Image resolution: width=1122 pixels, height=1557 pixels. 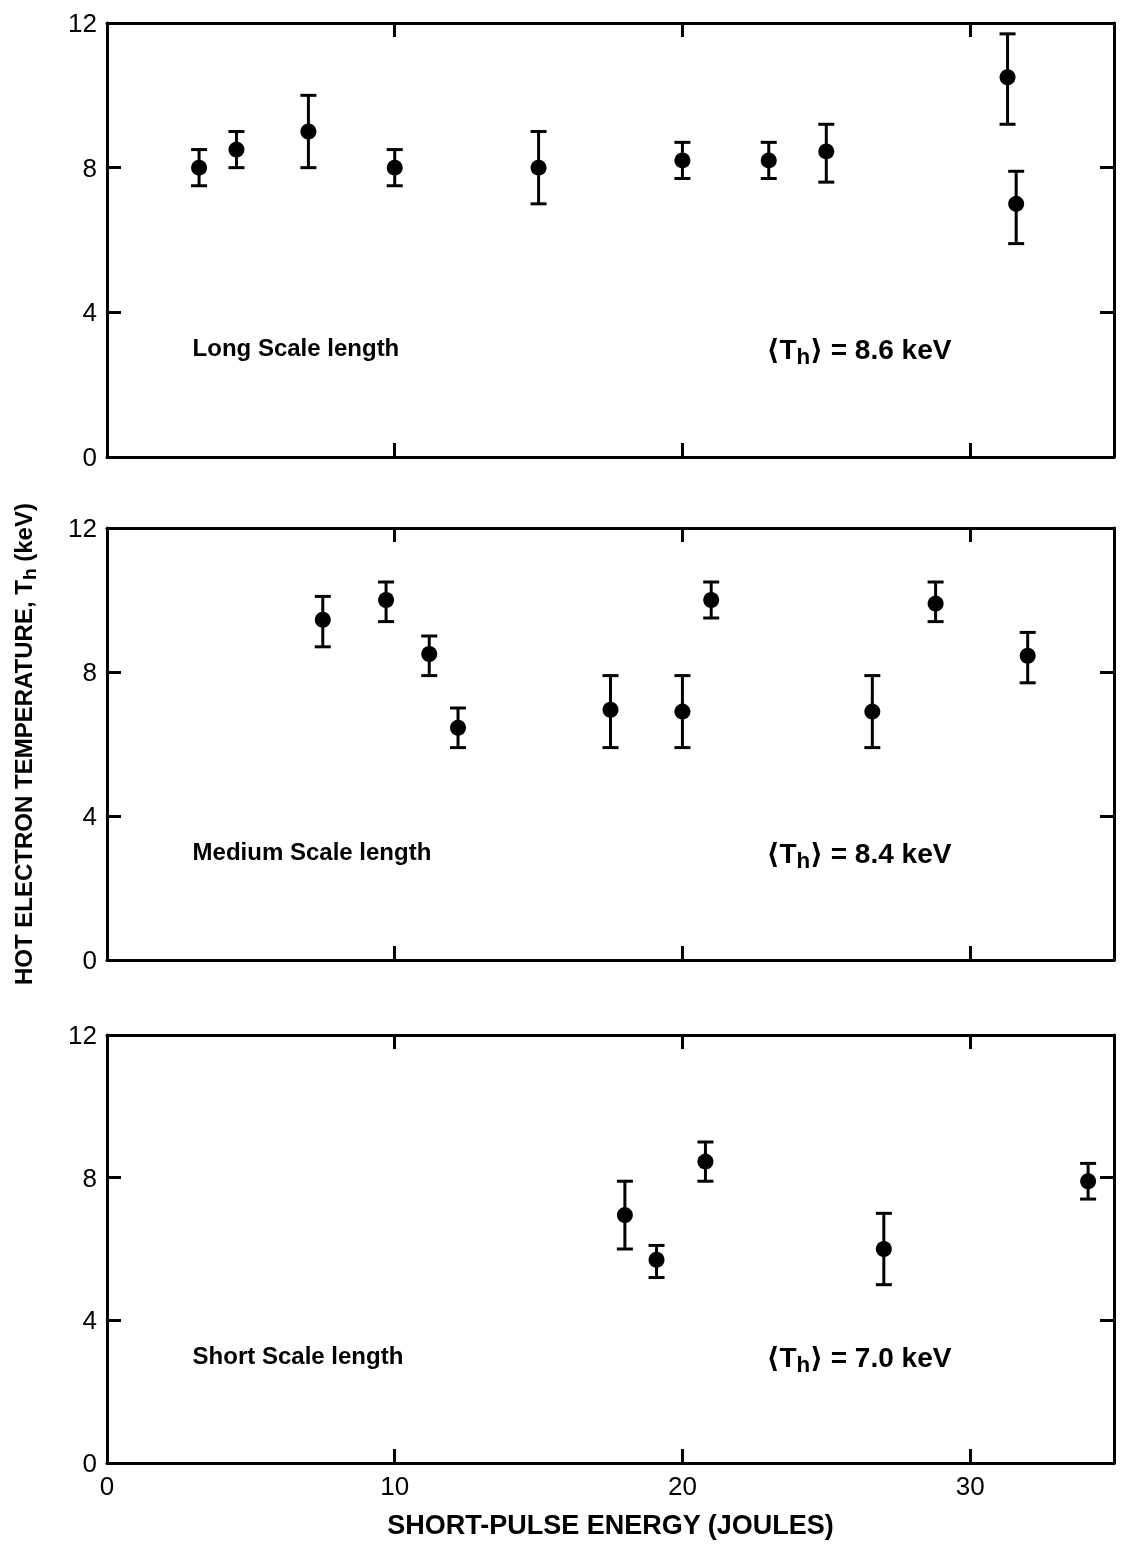 What do you see at coordinates (682, 1486) in the screenshot?
I see `x-tick-label: 20` at bounding box center [682, 1486].